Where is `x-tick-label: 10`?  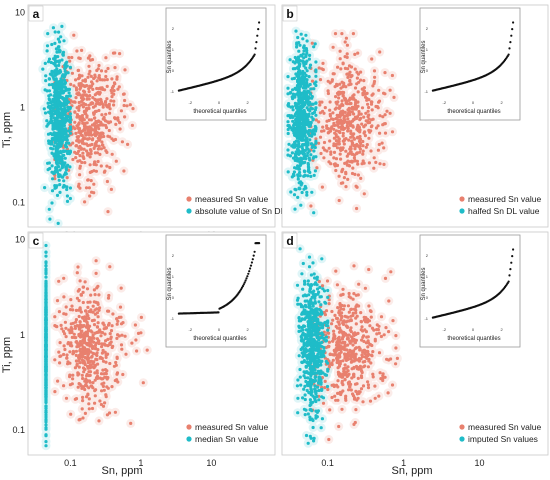
x-tick-label: 10 is located at coordinates (211, 463).